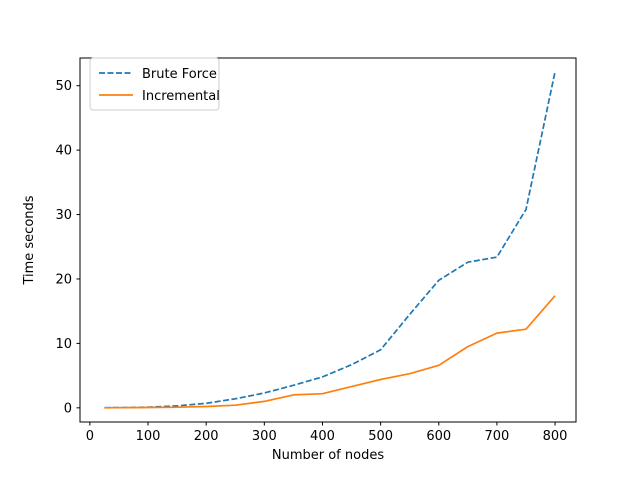  What do you see at coordinates (206, 436) in the screenshot?
I see `x-tick-label: 200` at bounding box center [206, 436].